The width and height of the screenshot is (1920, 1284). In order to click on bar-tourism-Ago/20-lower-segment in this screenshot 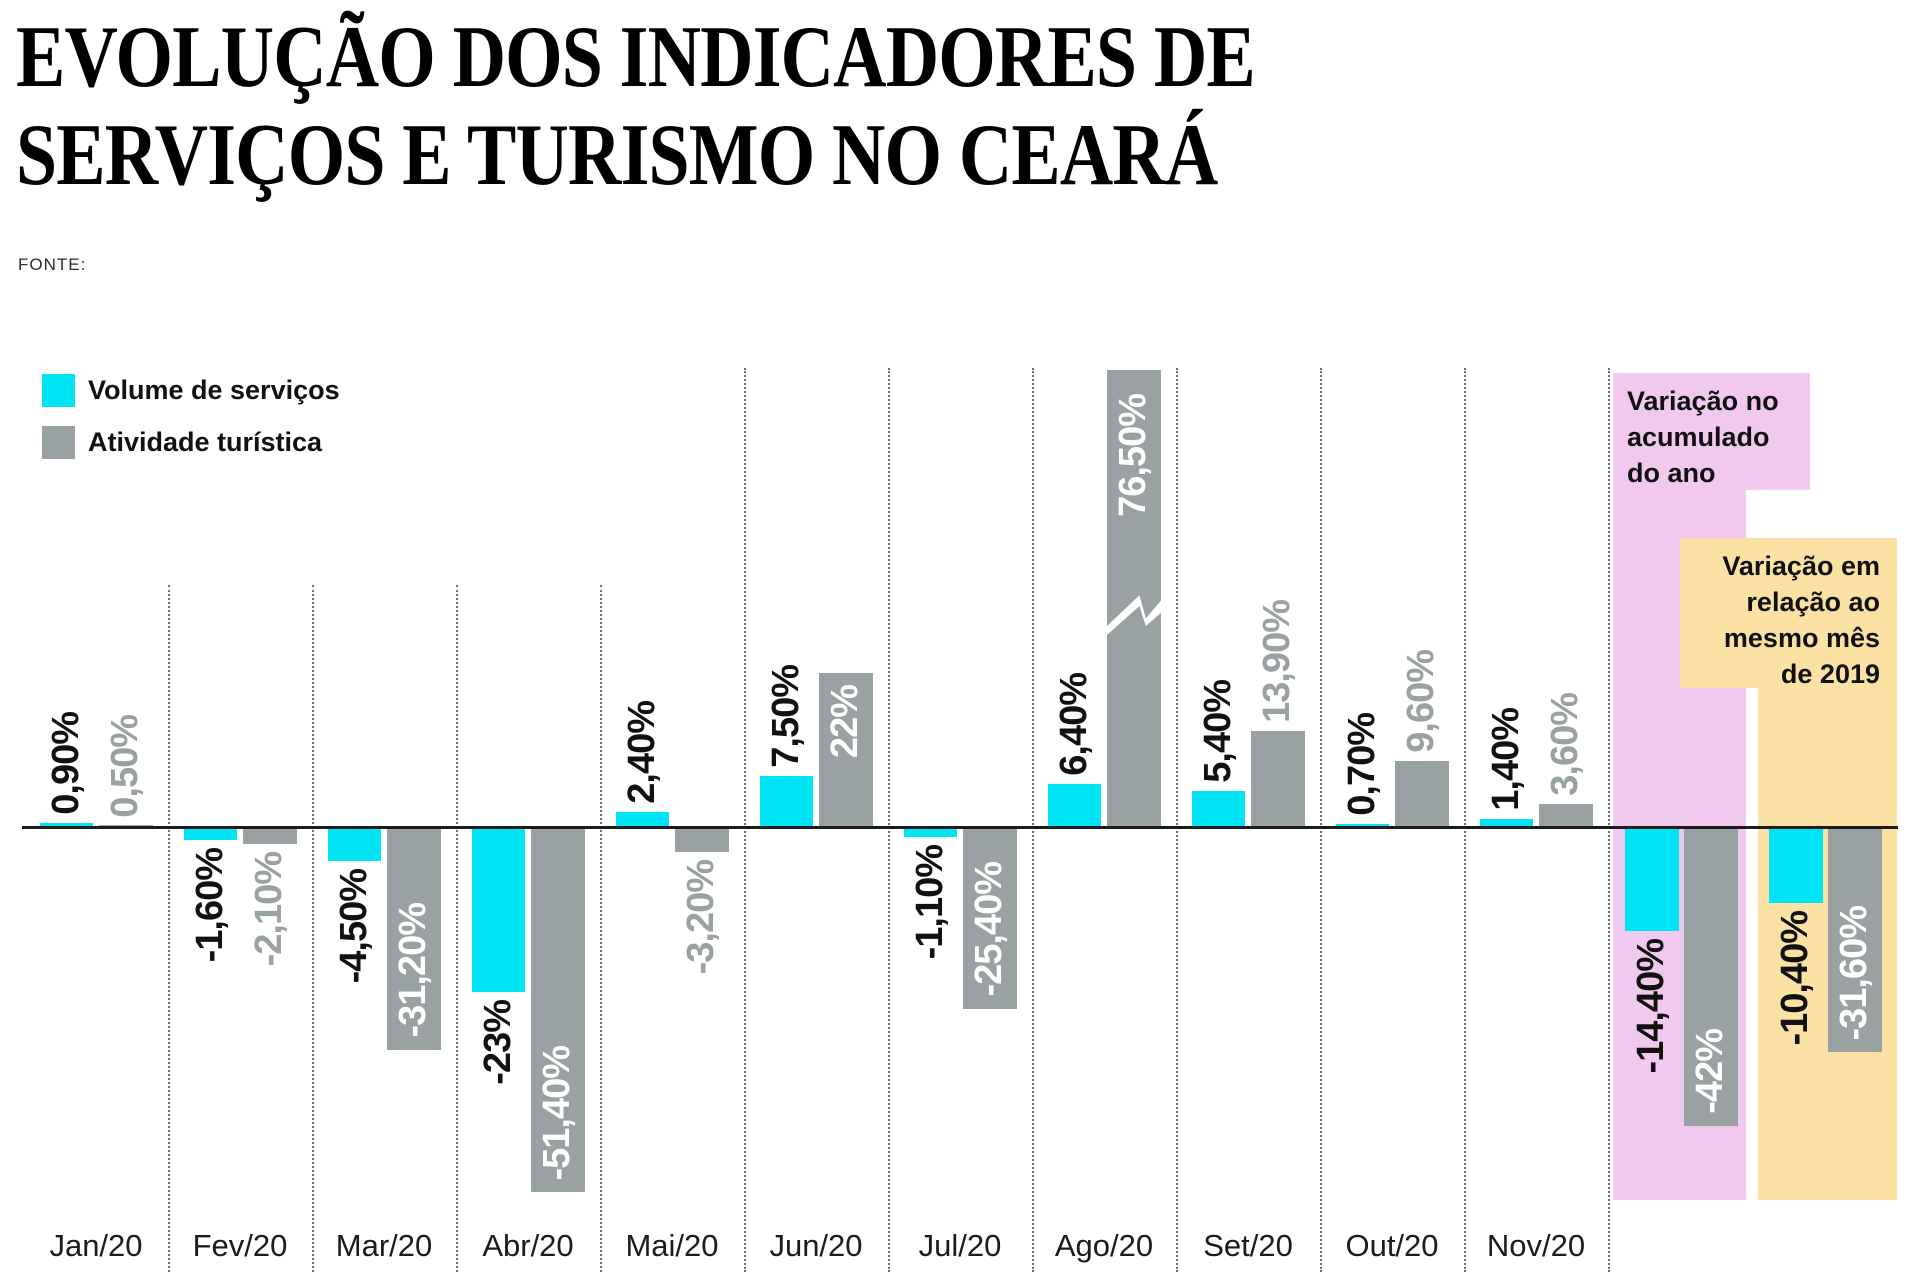, I will do `click(1134, 717)`.